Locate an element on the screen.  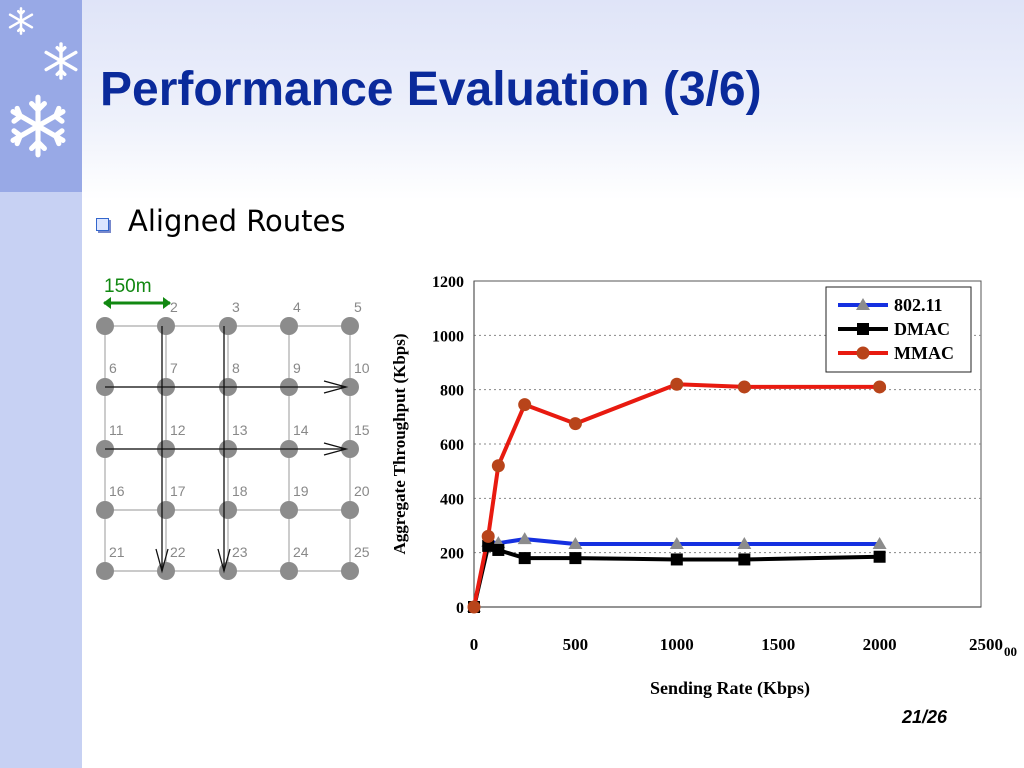
page-number: 21/26 is located at coordinates (925, 717).